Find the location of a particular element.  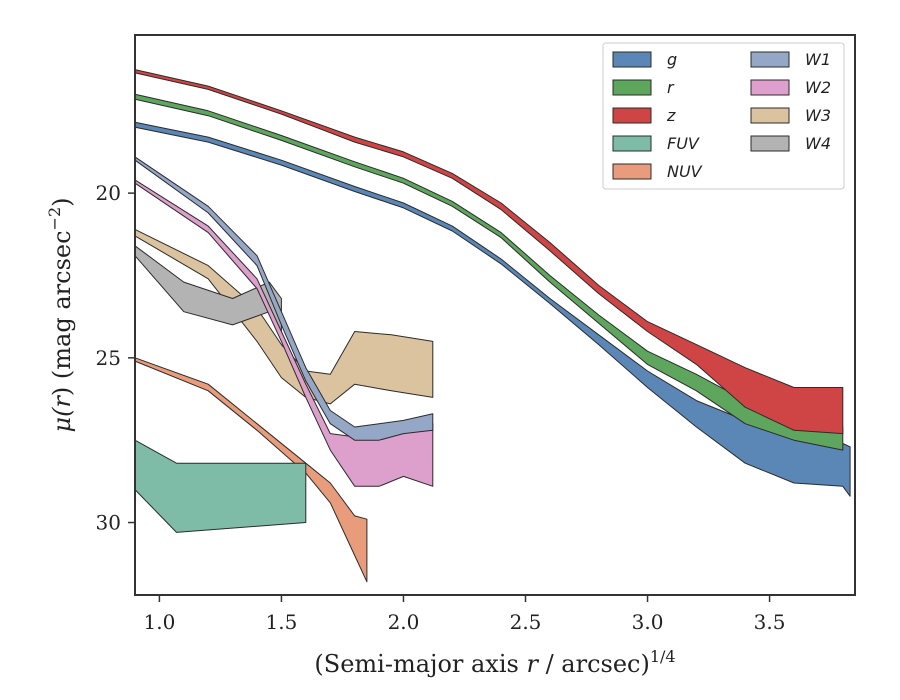

legend-label: W3 is located at coordinates (818, 115).